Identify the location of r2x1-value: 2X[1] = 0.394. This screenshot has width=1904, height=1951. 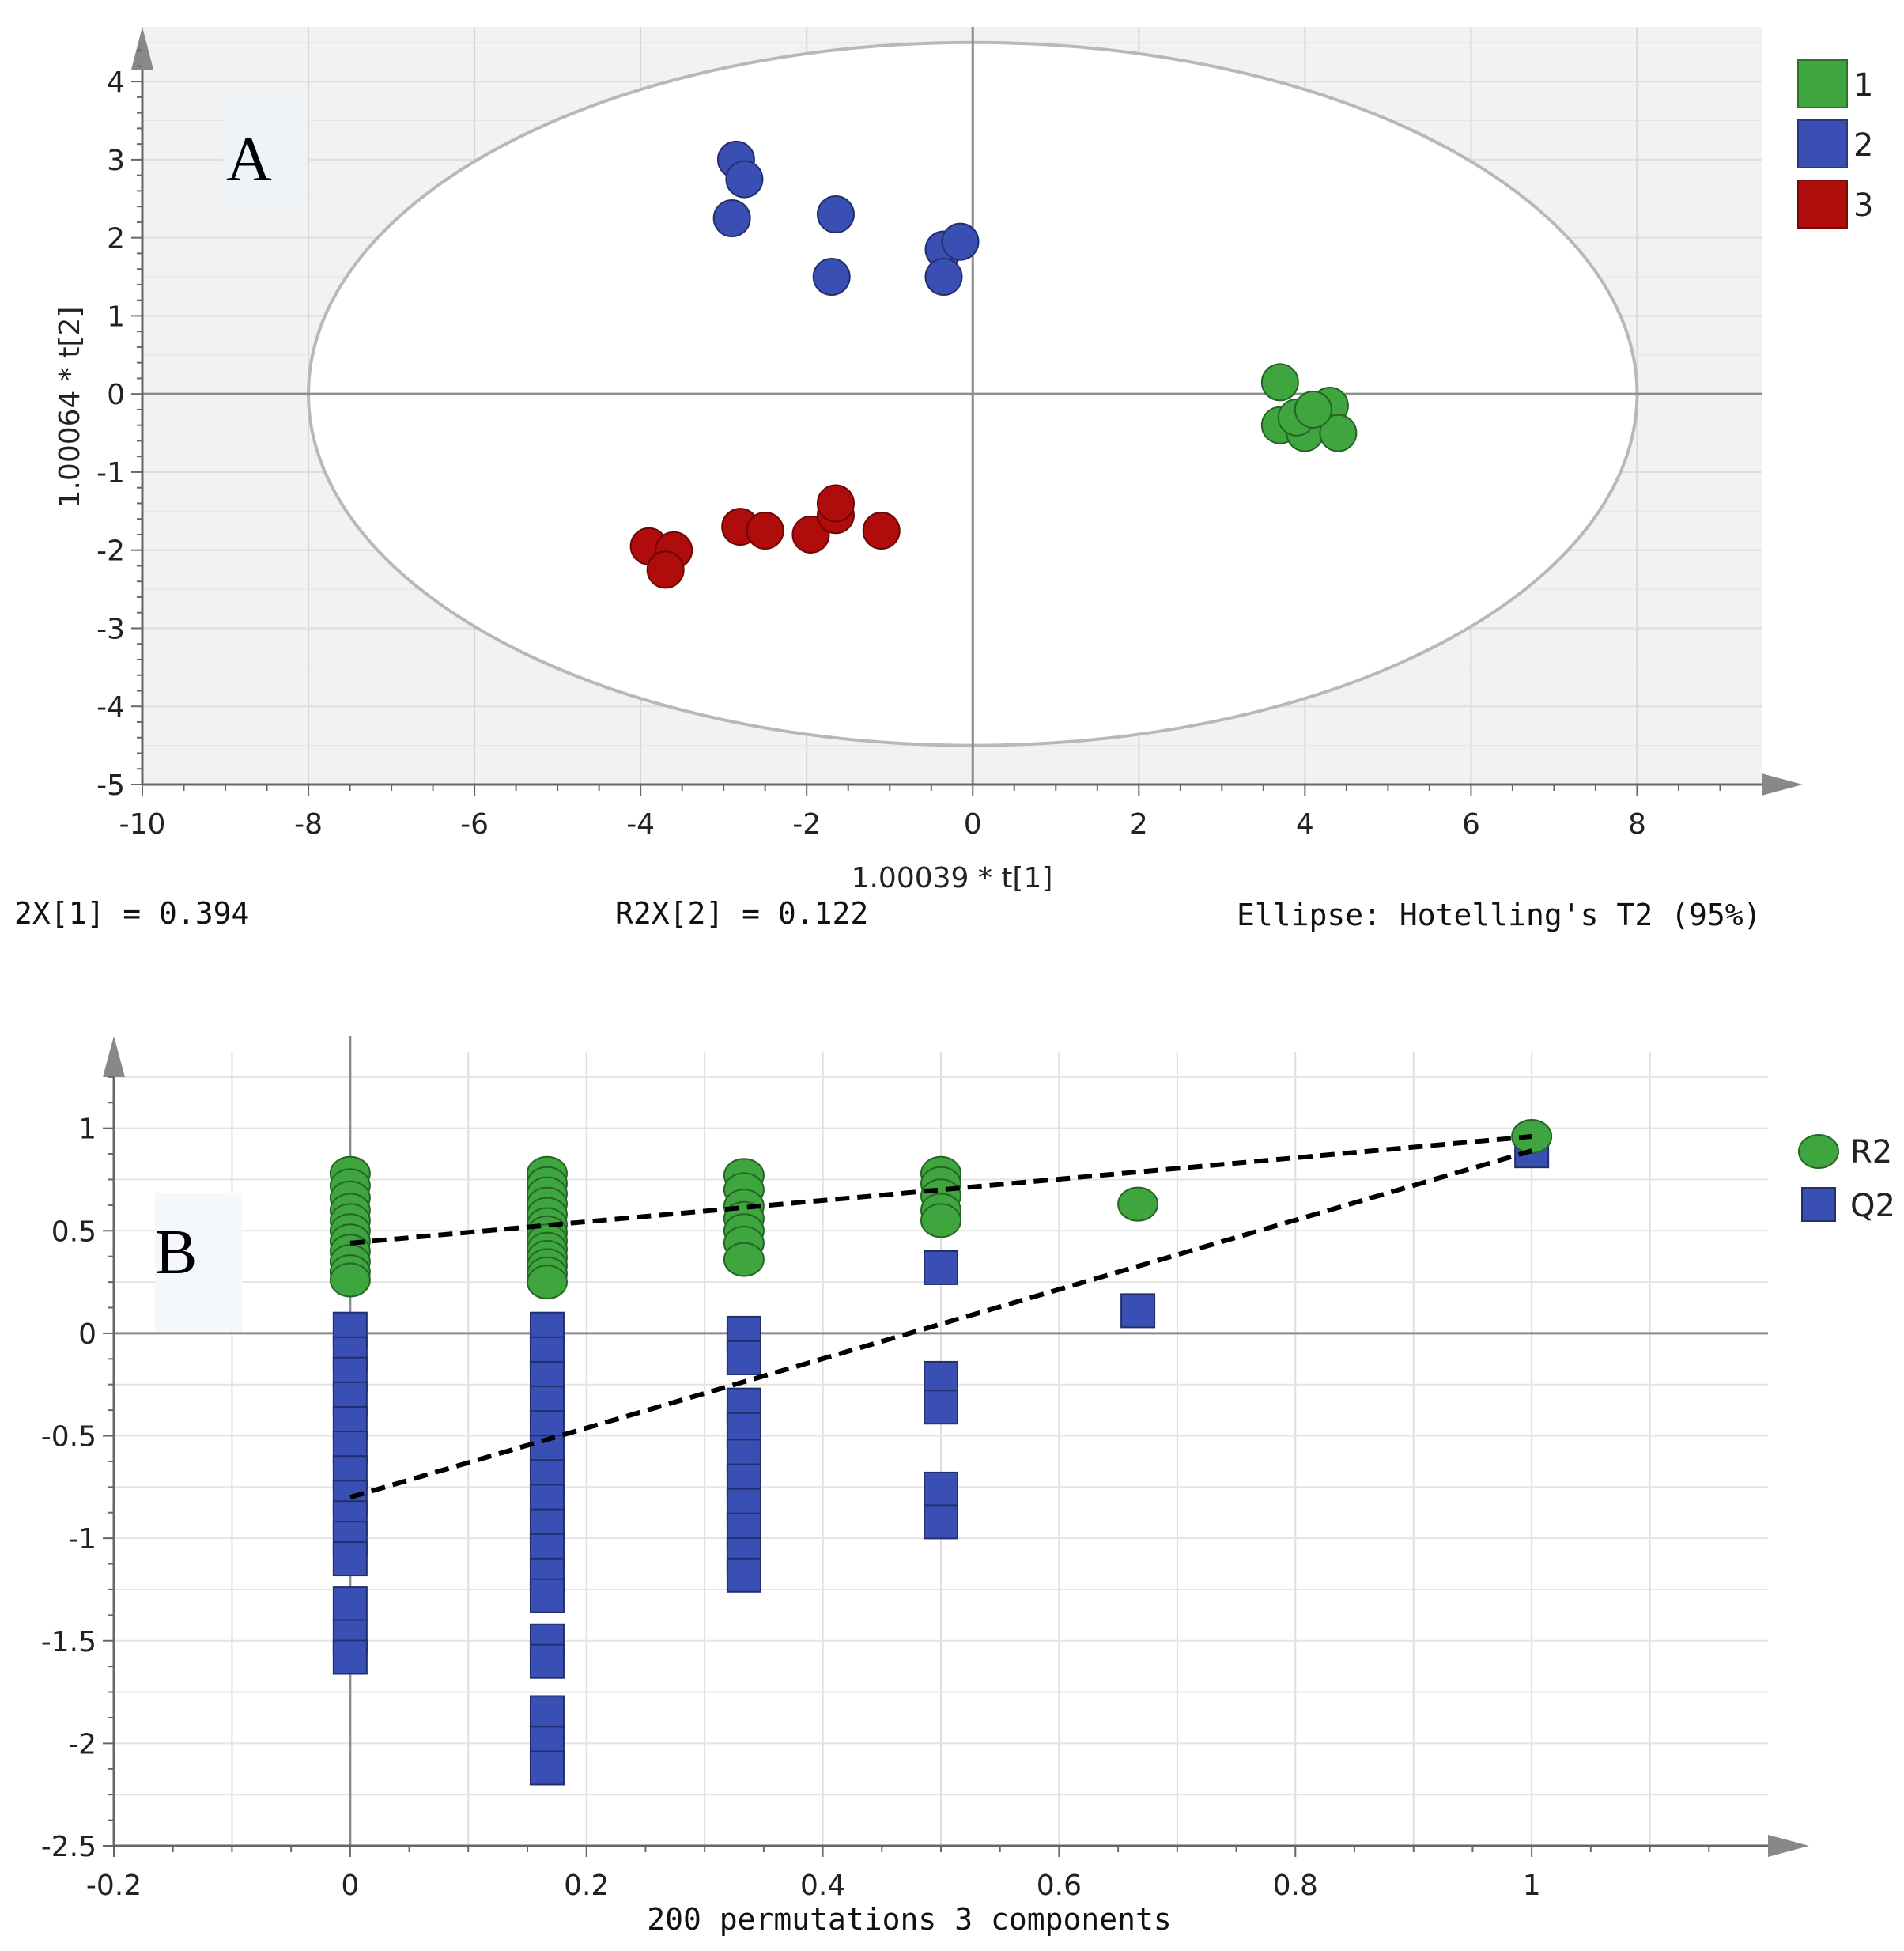
(131, 913).